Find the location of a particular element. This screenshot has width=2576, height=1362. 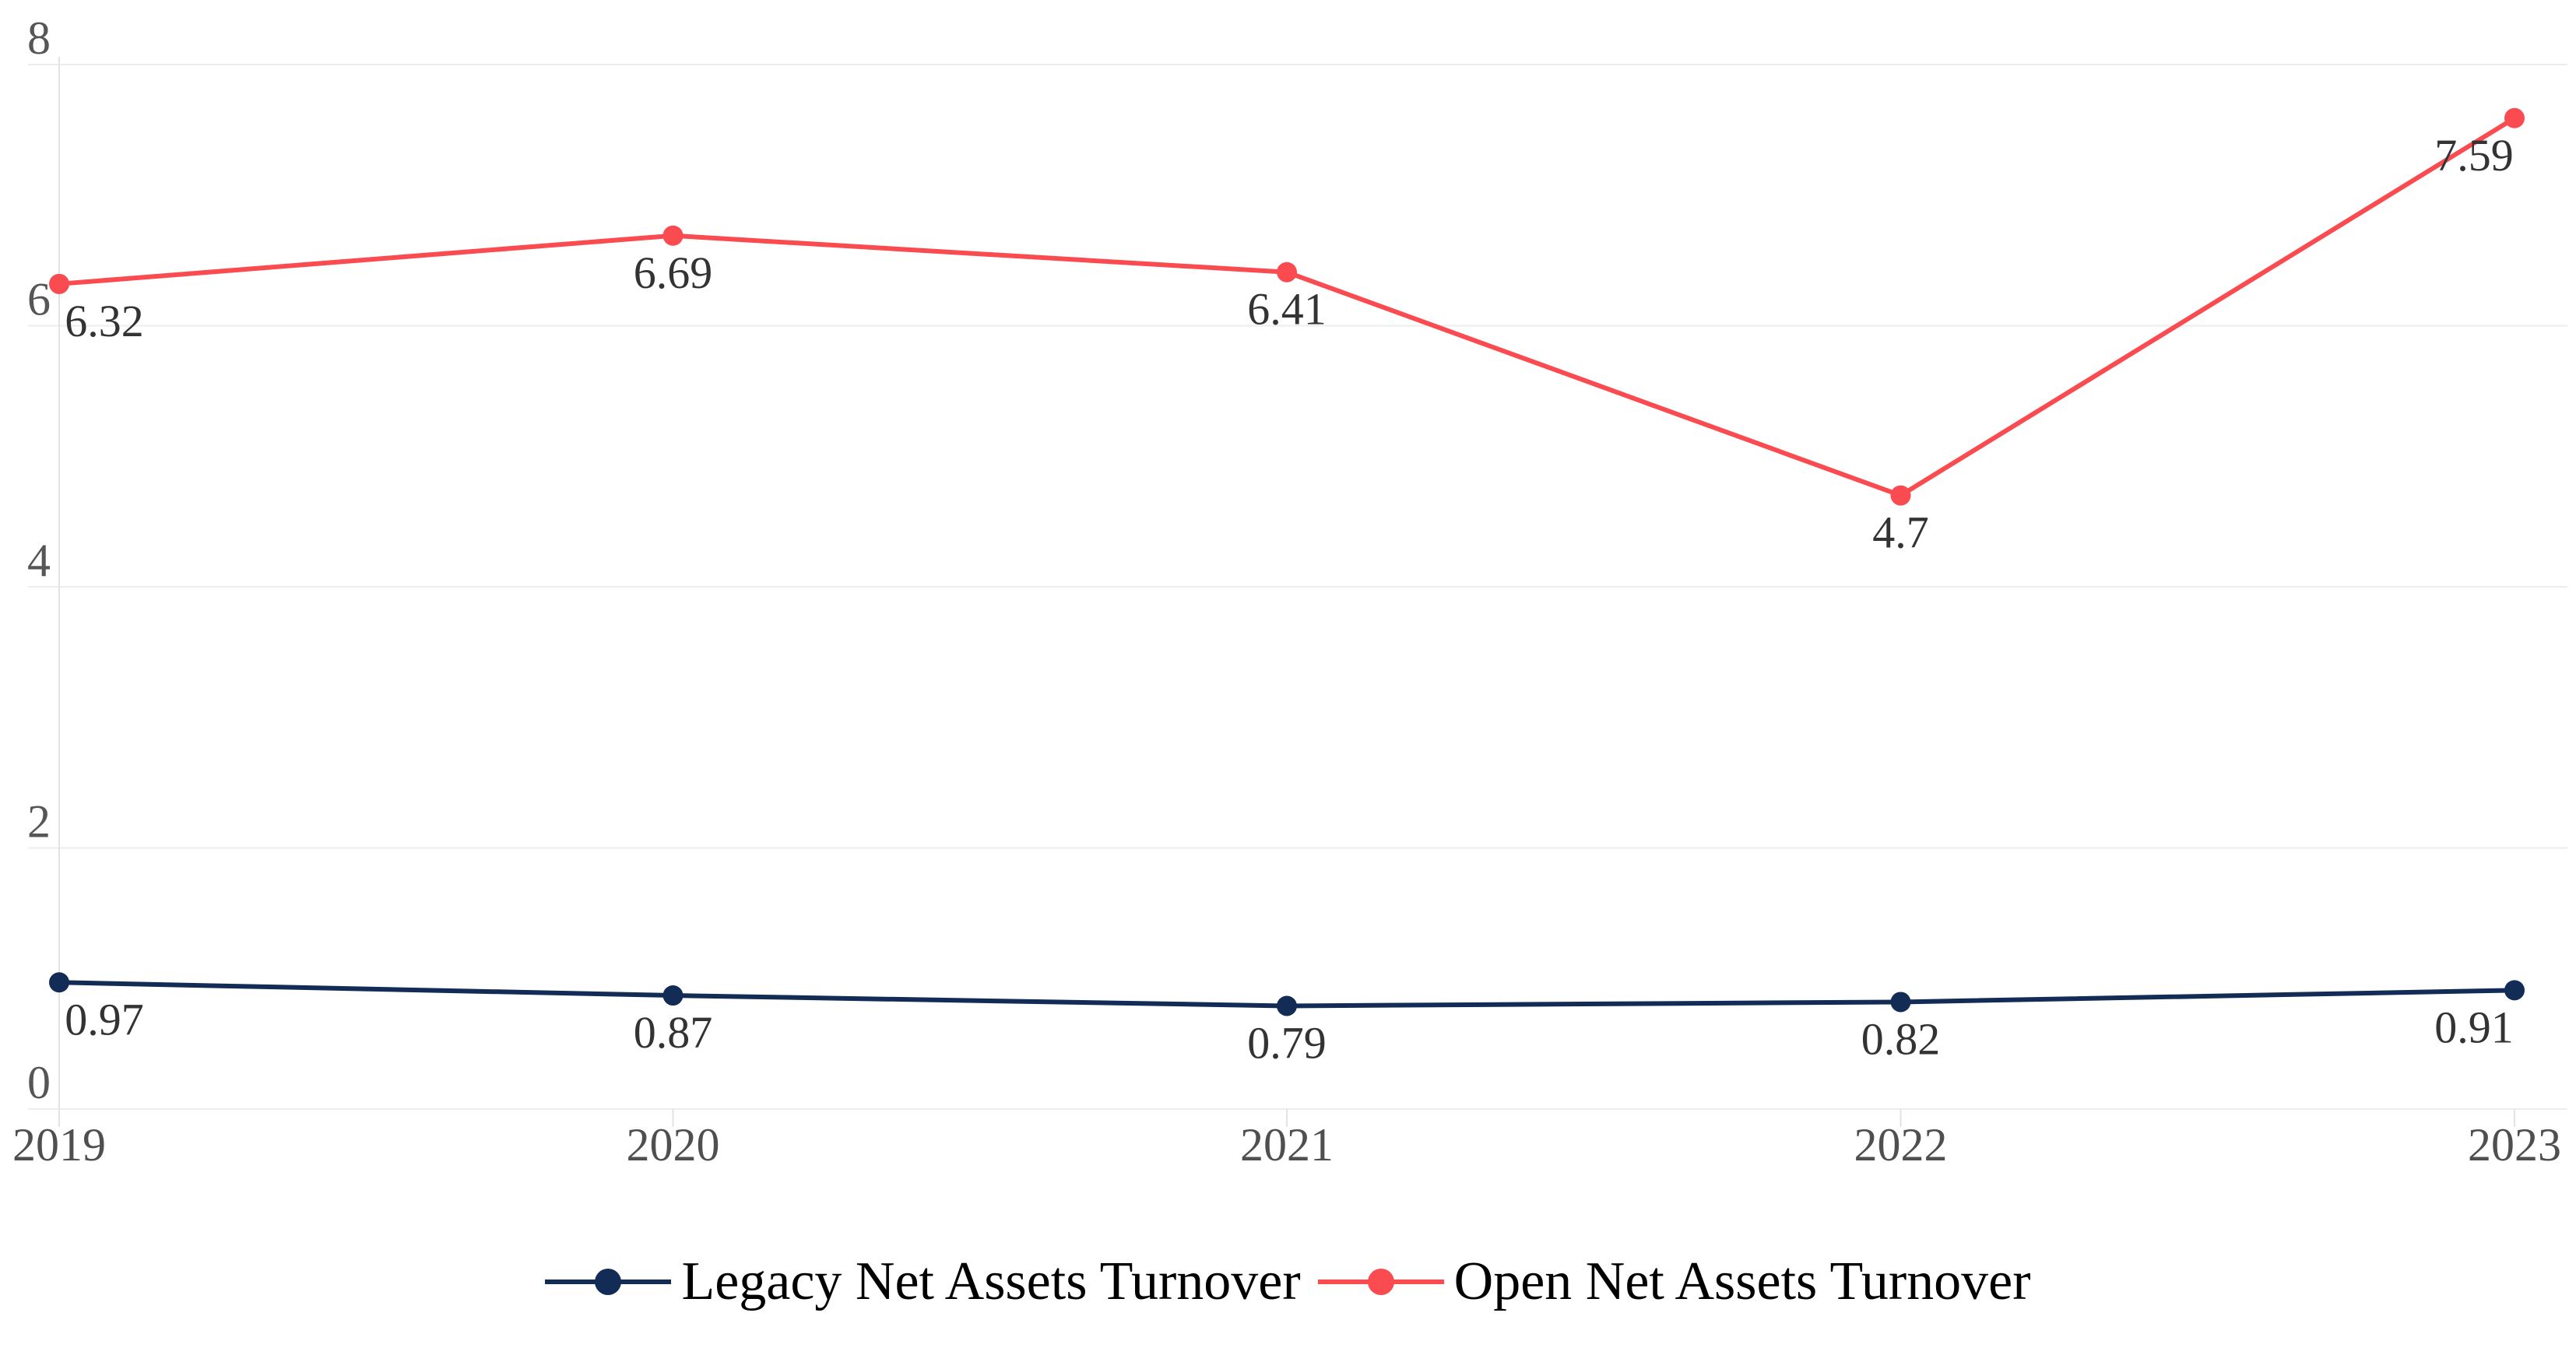

x-tick-label: 2020 is located at coordinates (674, 1145).